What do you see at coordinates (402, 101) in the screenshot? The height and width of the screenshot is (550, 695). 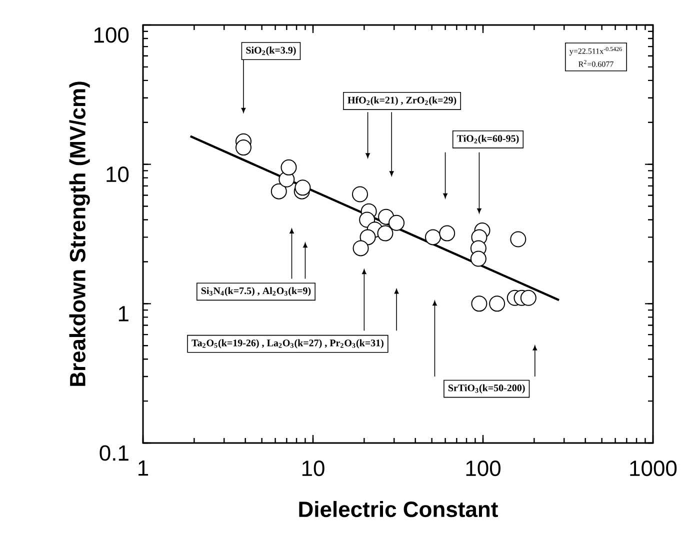 I see `annotation: HfO$_{2}$(k=21) , ZrO$_{2}$(k=29)` at bounding box center [402, 101].